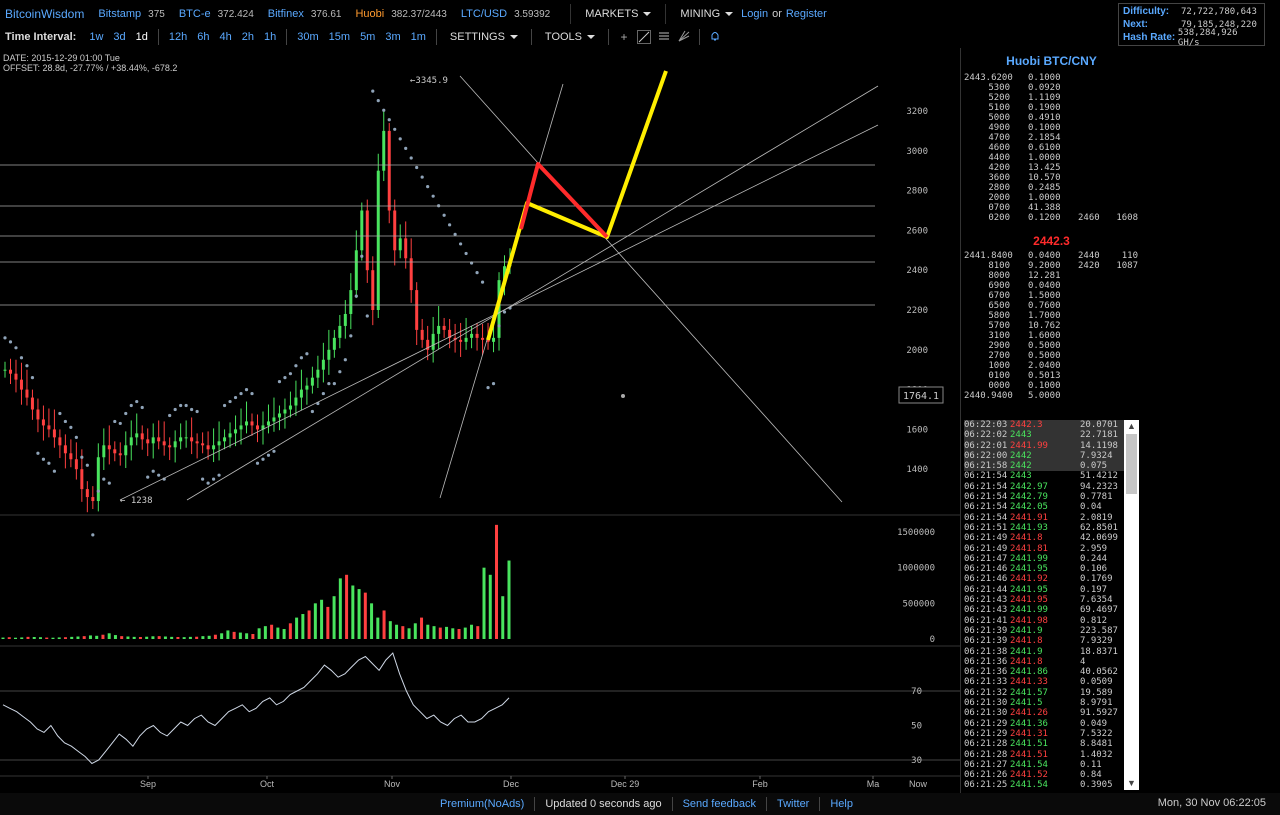 Image resolution: width=1280 pixels, height=815 pixels. What do you see at coordinates (1051, 256) in the screenshot?
I see `orderbook-row: 2441.8400 0.0400 2440 110` at bounding box center [1051, 256].